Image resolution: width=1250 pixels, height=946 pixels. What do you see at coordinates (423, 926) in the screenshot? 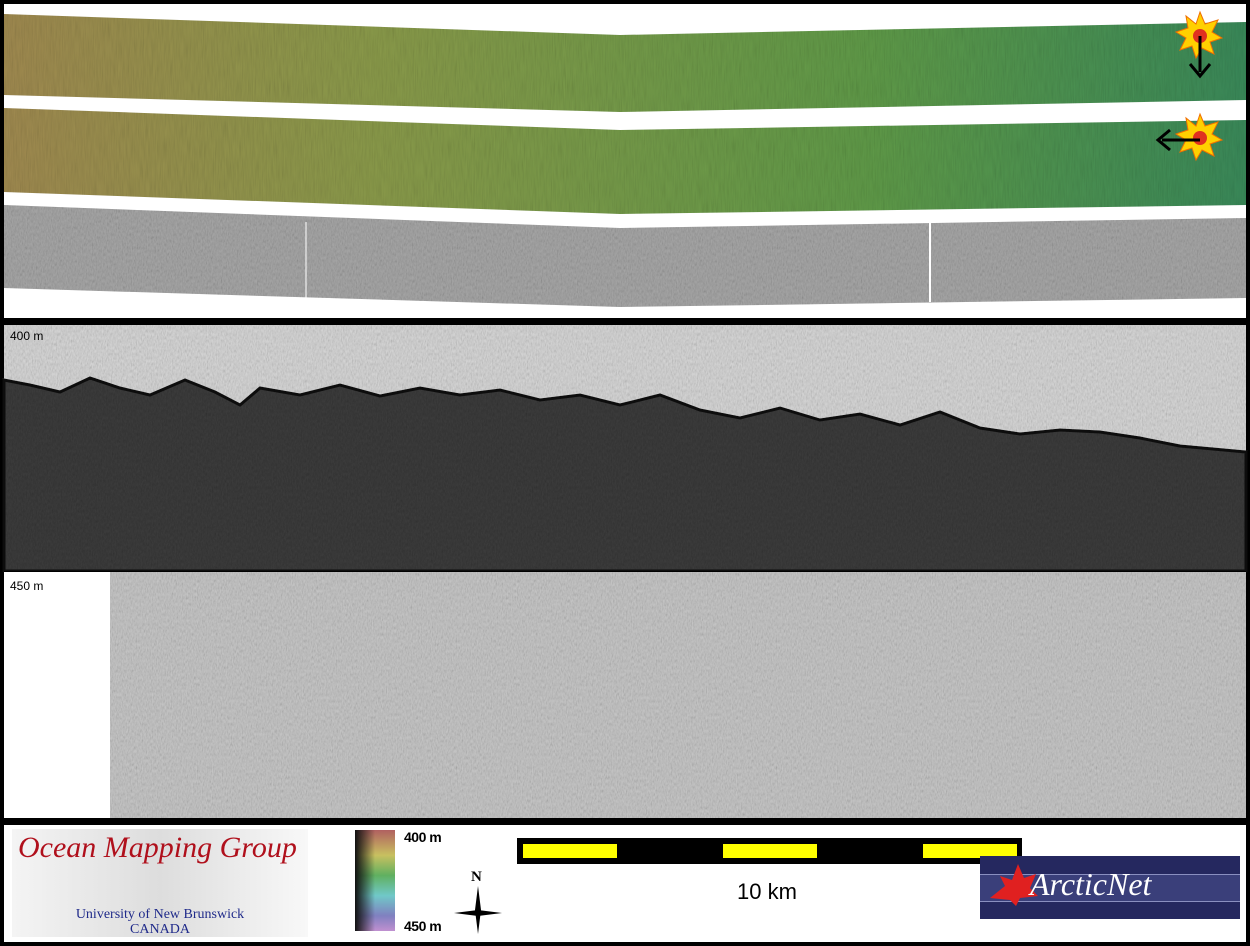
I see `colorbar-max-label: 450 m` at bounding box center [423, 926].